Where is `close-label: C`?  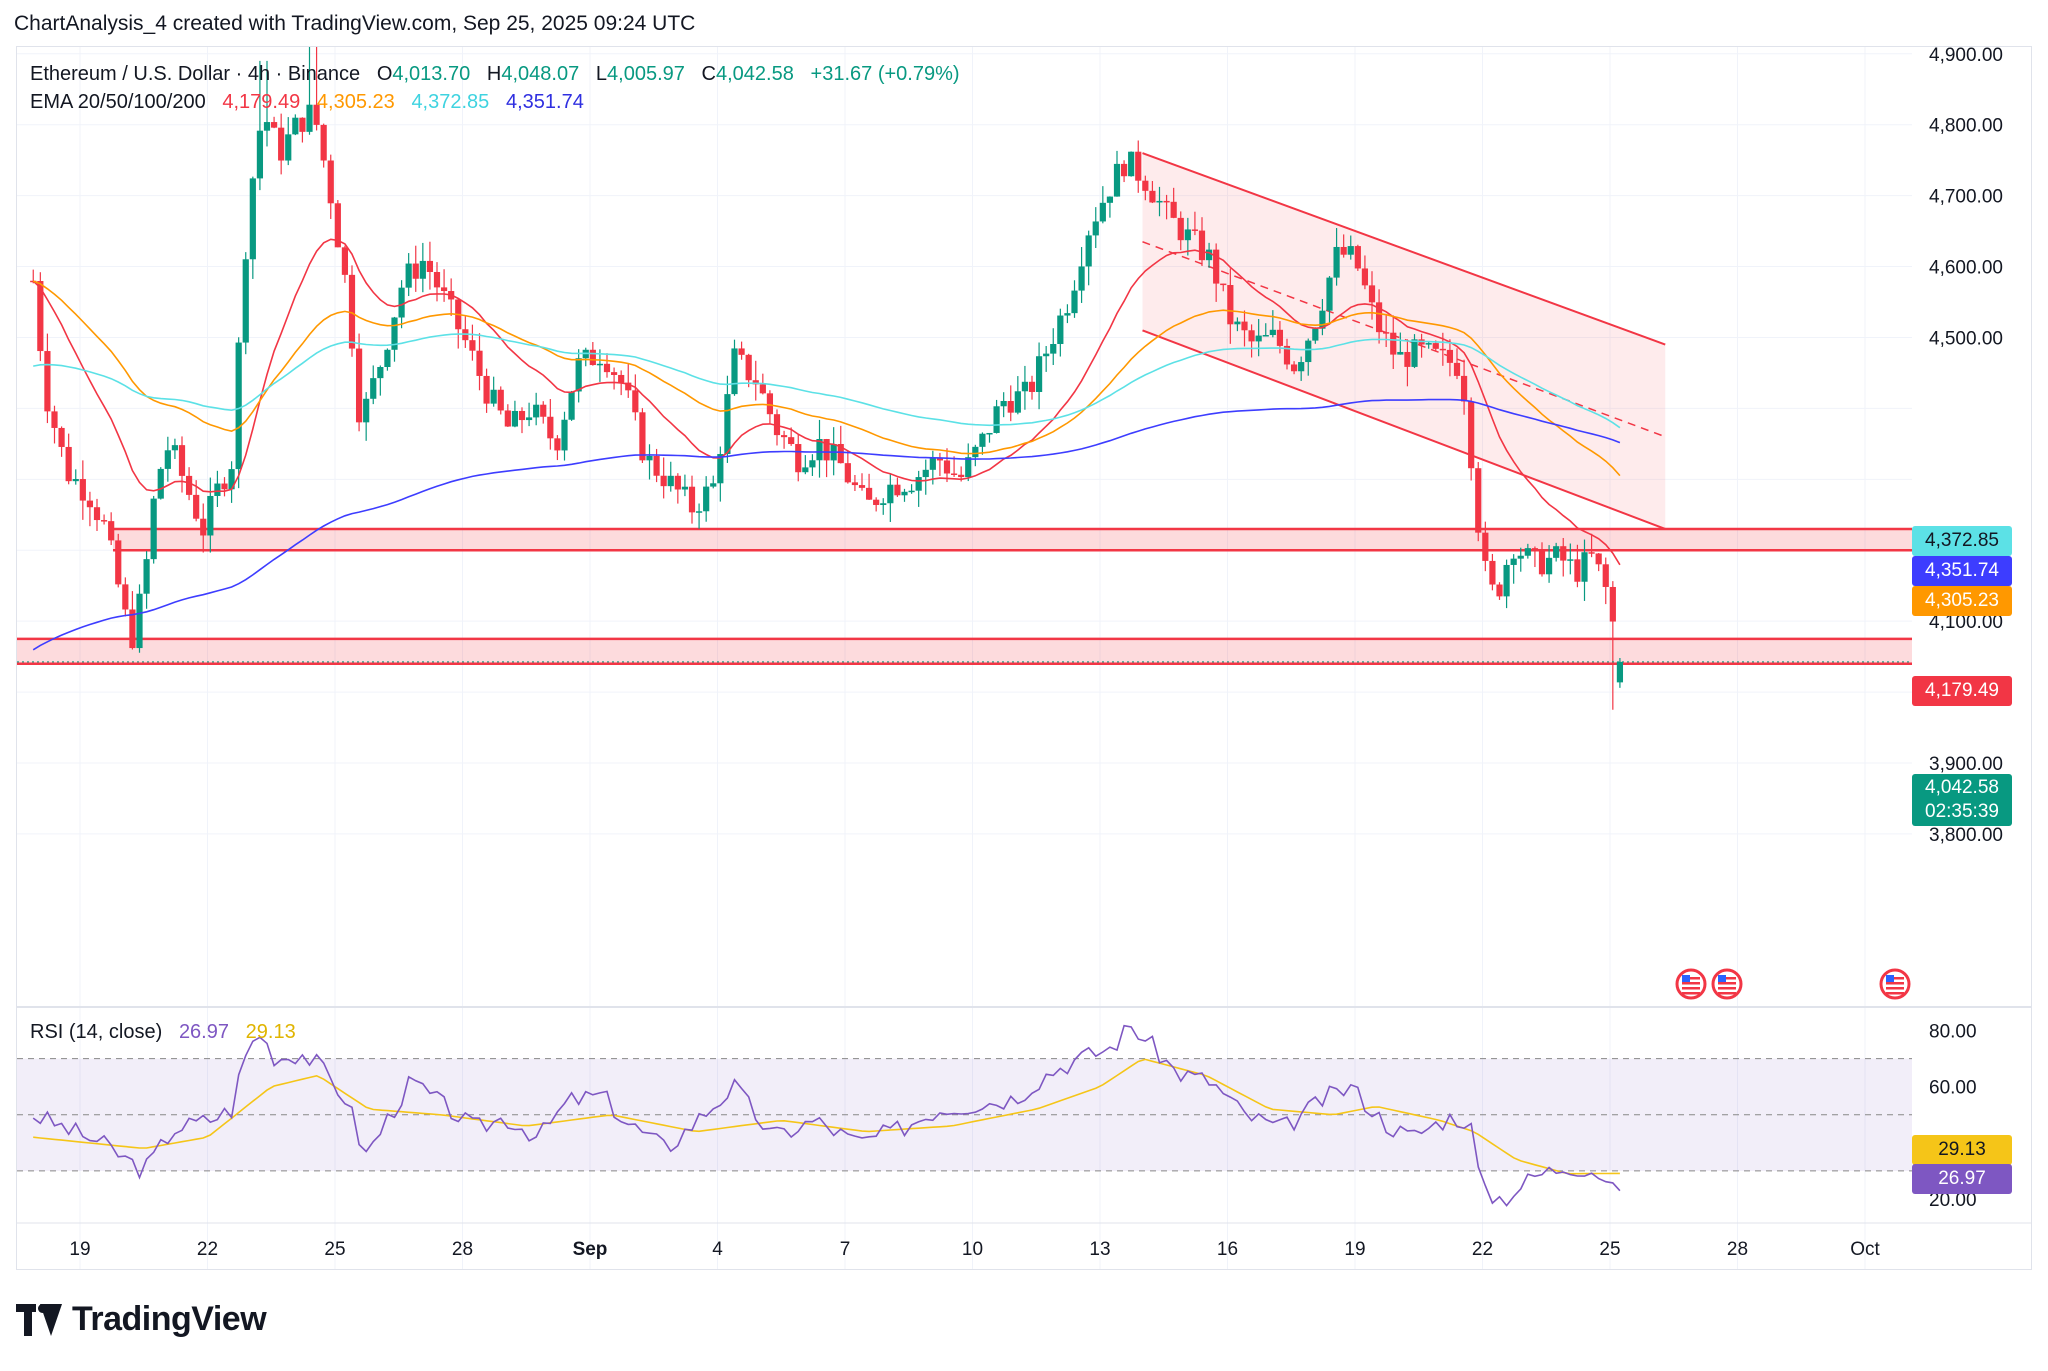
close-label: C is located at coordinates (708, 74).